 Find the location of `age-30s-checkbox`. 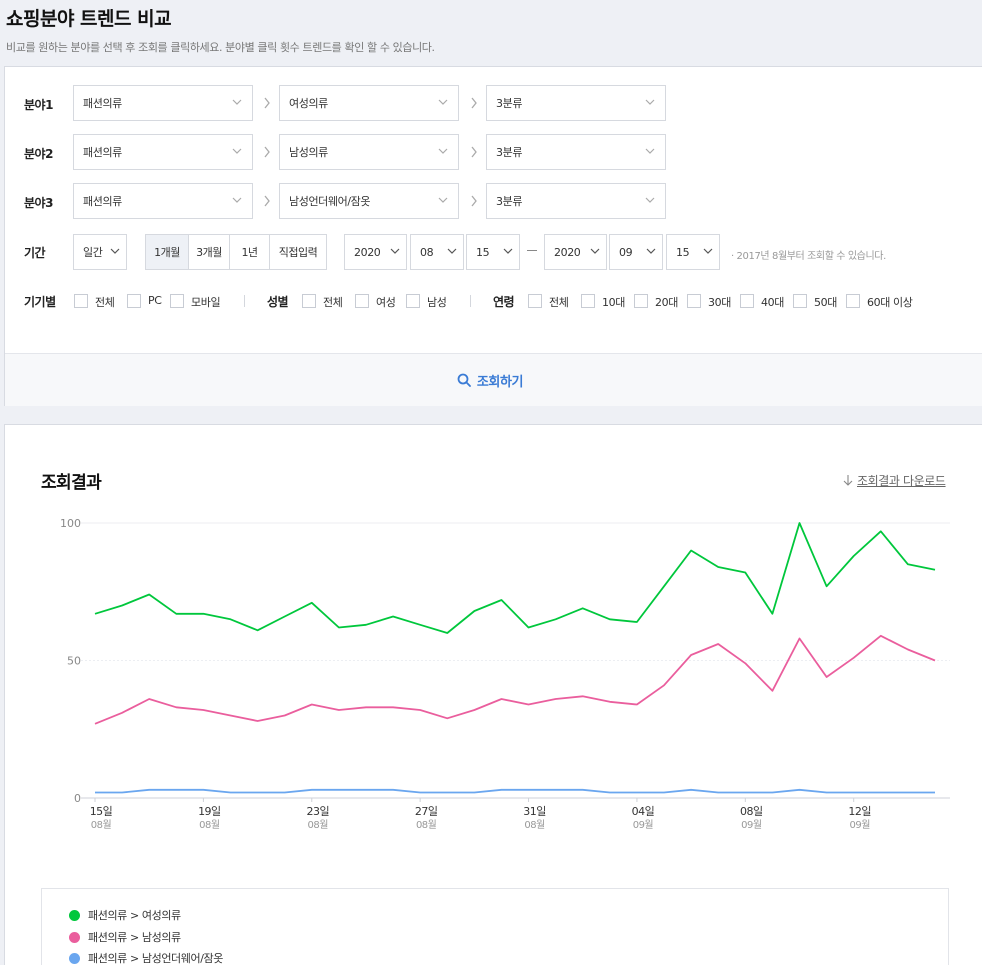

age-30s-checkbox is located at coordinates (694, 301).